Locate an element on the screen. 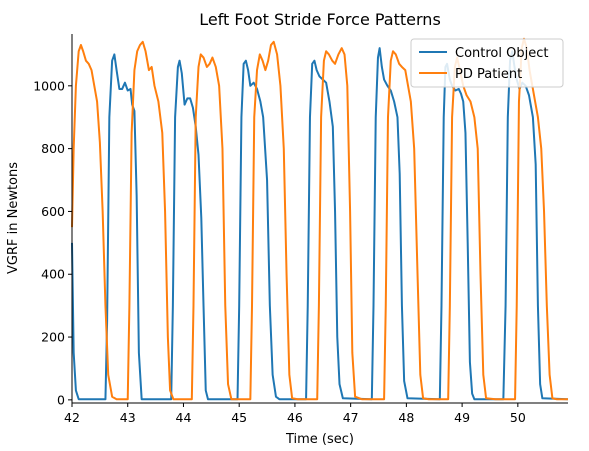 The width and height of the screenshot is (589, 451). chart-title: Left Foot Stride Force Patterns is located at coordinates (320, 19).